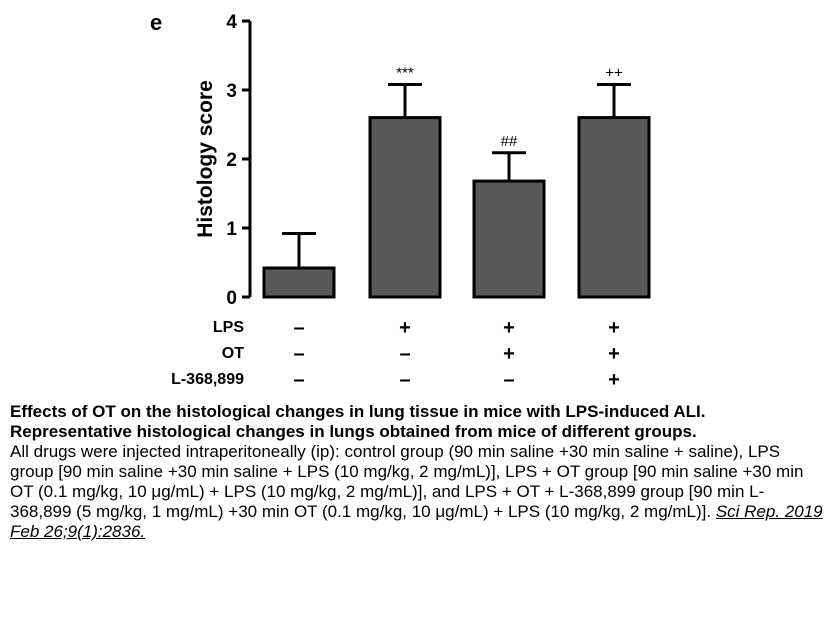 This screenshot has height=624, width=831. I want to click on y-tick-label: 0, so click(231, 298).